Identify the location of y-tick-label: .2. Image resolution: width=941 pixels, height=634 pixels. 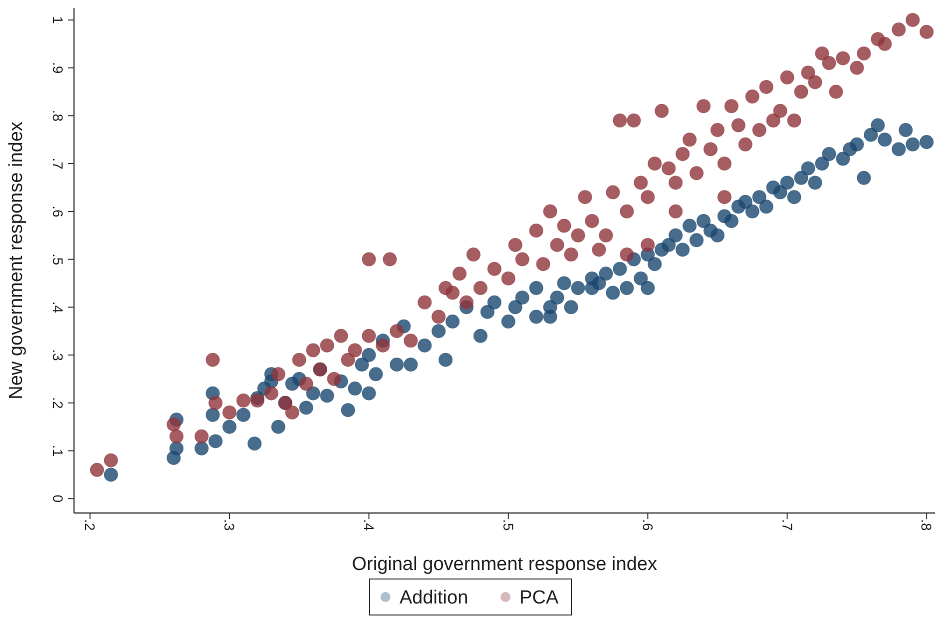
(58, 403).